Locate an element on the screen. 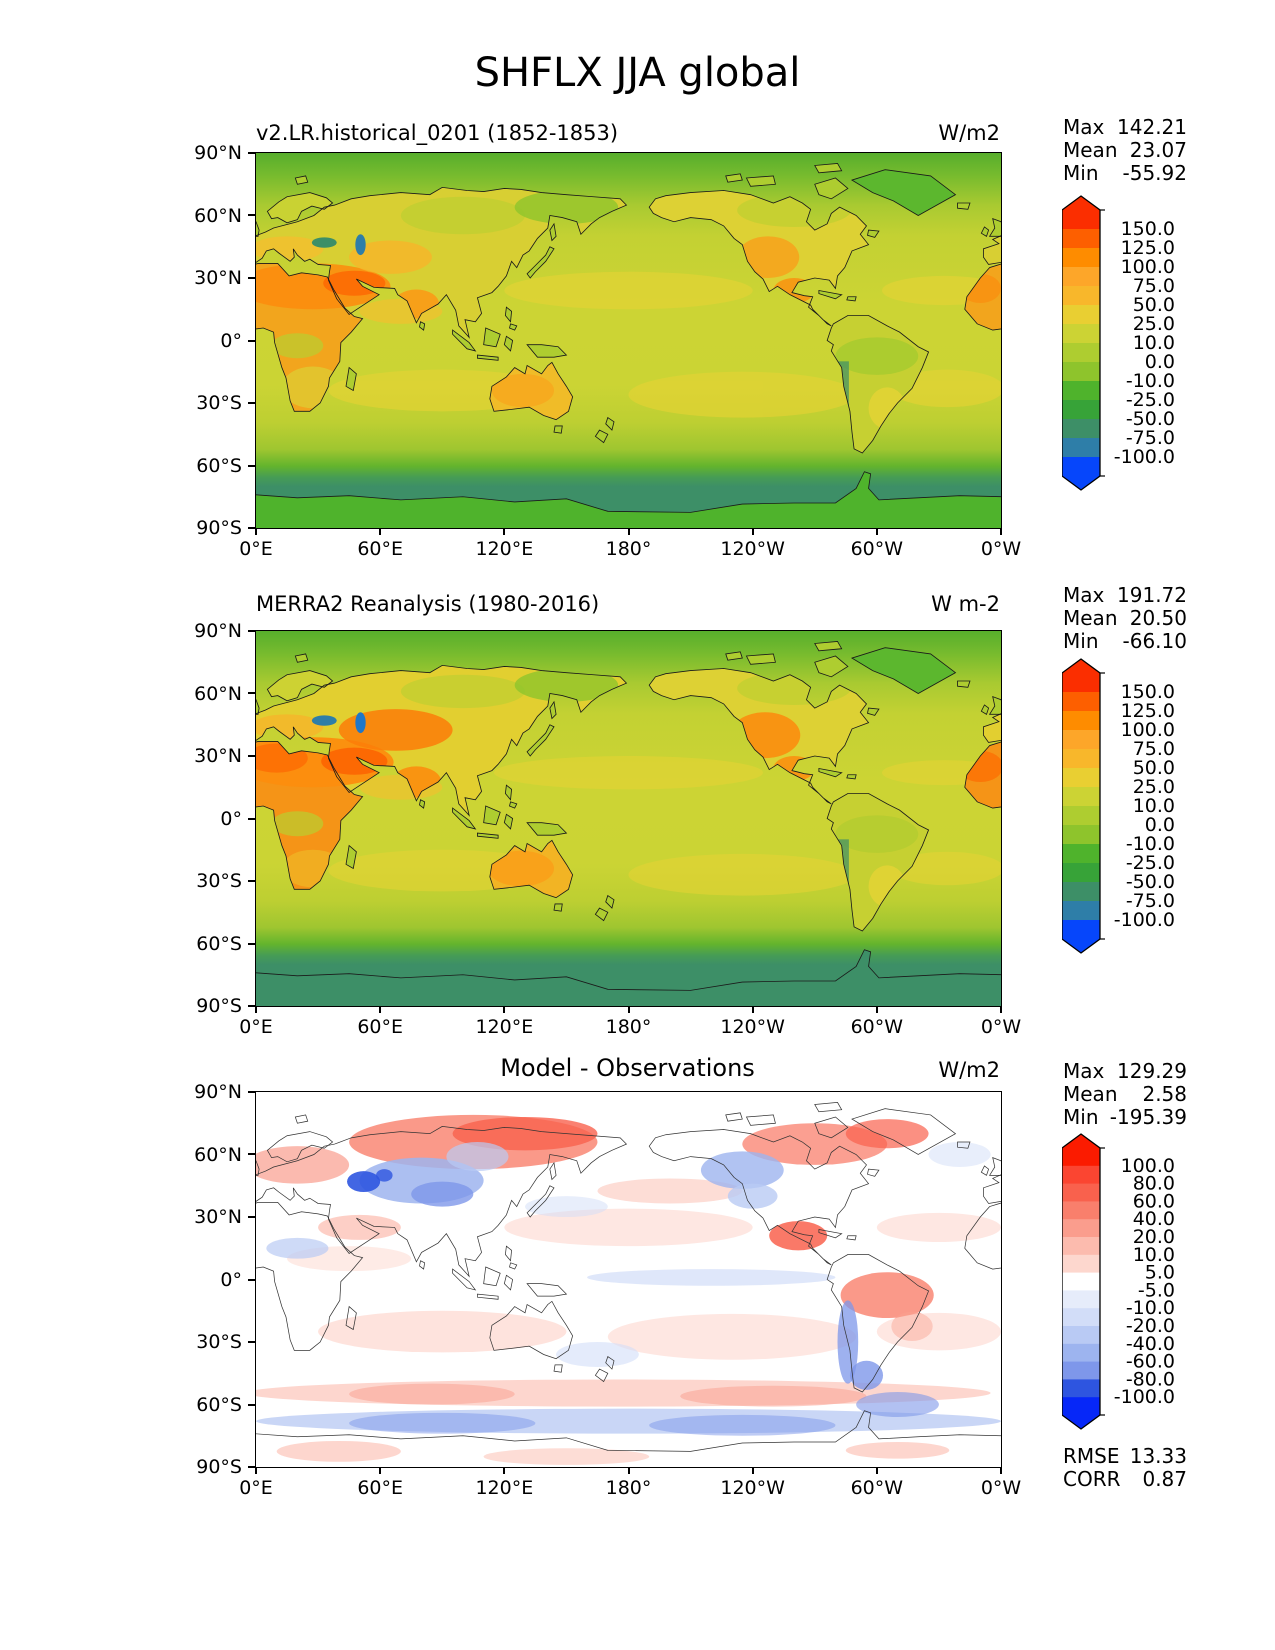 The width and height of the screenshot is (1275, 1650). svg-text: 60.0 is located at coordinates (1154, 1201).